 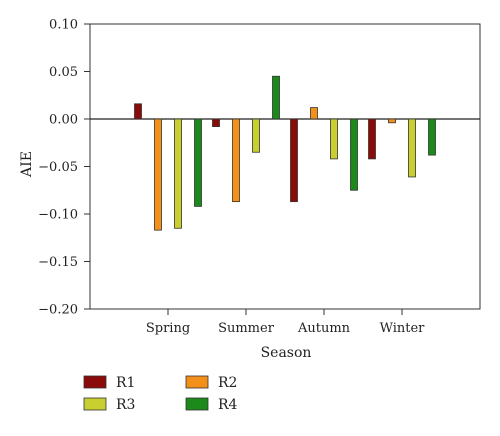 What do you see at coordinates (228, 405) in the screenshot?
I see `legend-label-r4: R4` at bounding box center [228, 405].